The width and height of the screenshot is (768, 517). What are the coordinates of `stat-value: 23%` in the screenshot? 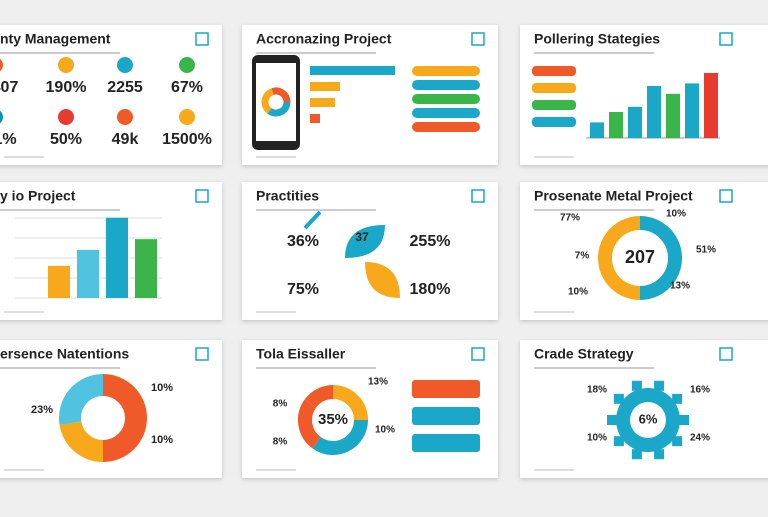 It's located at (42, 410).